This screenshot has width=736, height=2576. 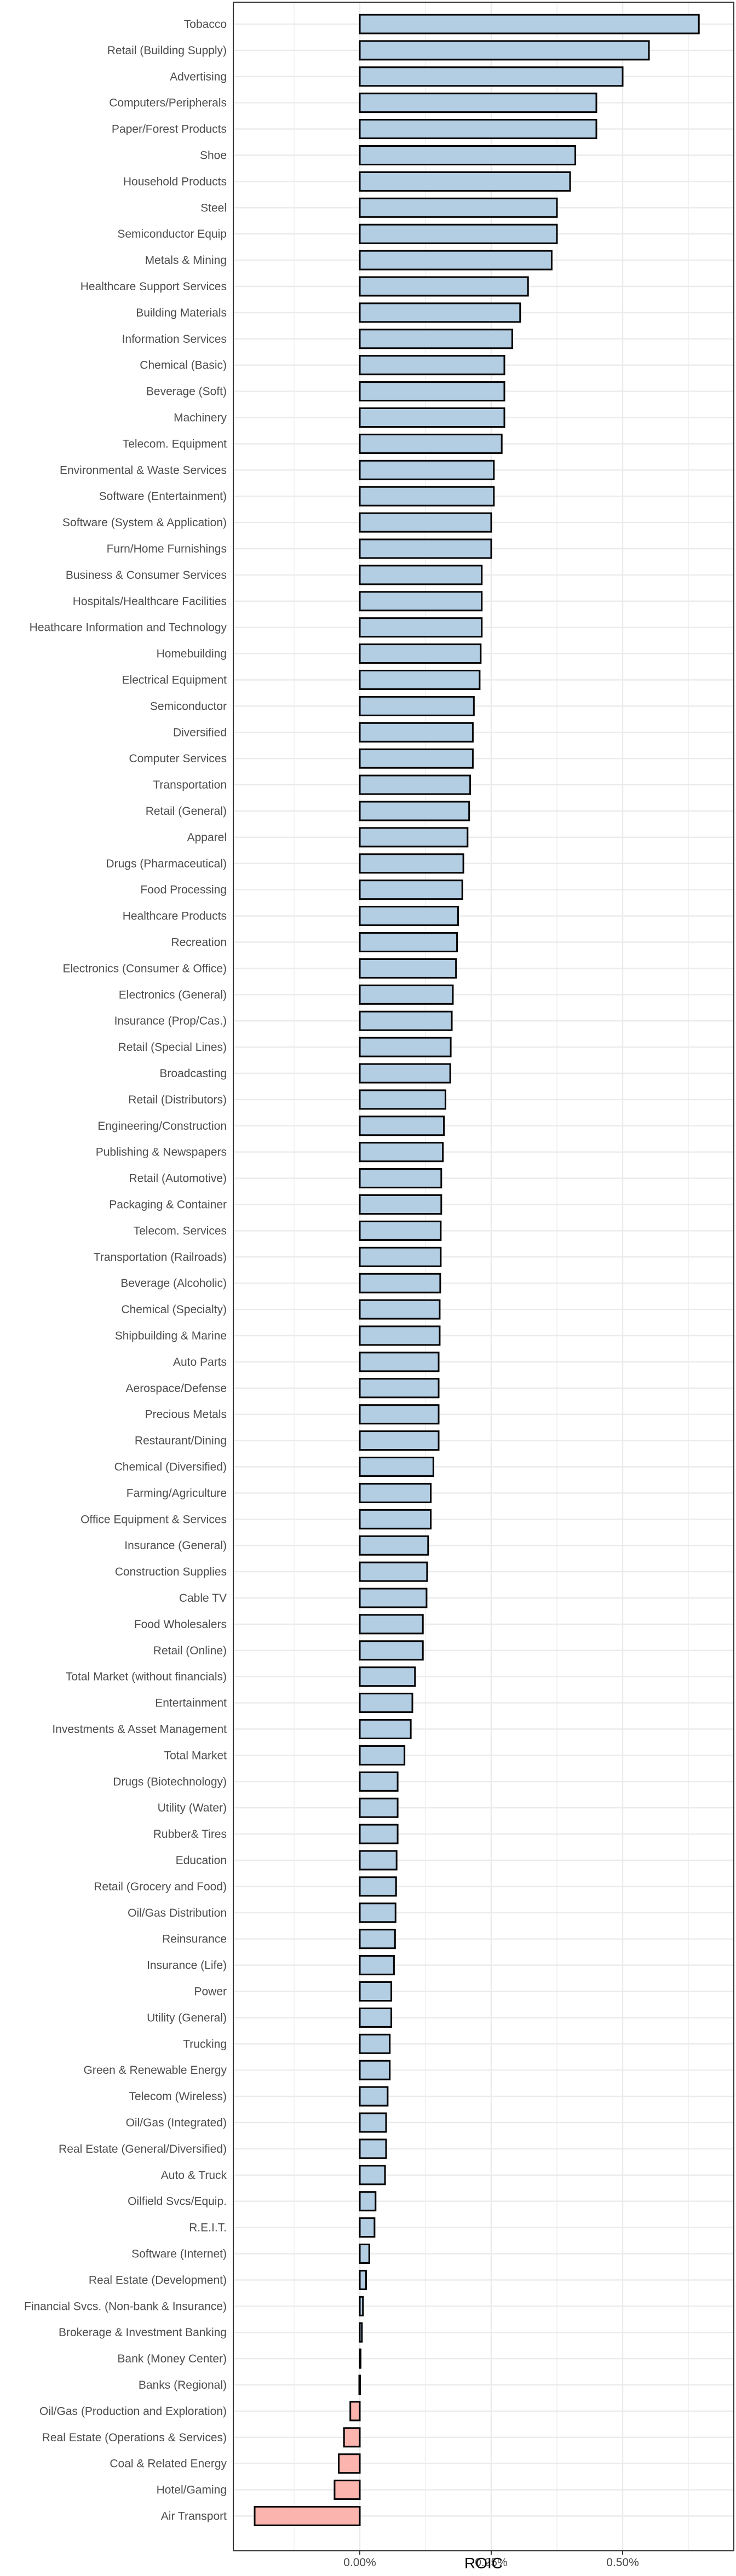 I want to click on category-label: Environmental & Waste Services, so click(x=143, y=470).